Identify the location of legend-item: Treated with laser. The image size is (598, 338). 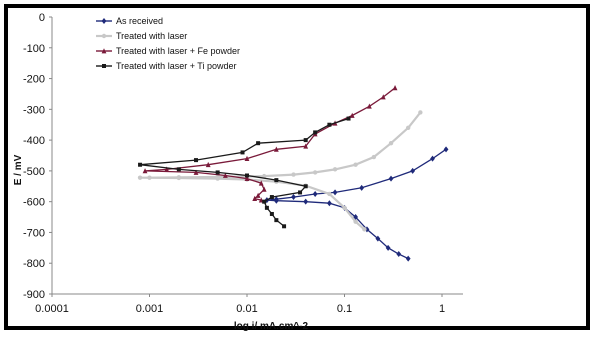
(141, 36).